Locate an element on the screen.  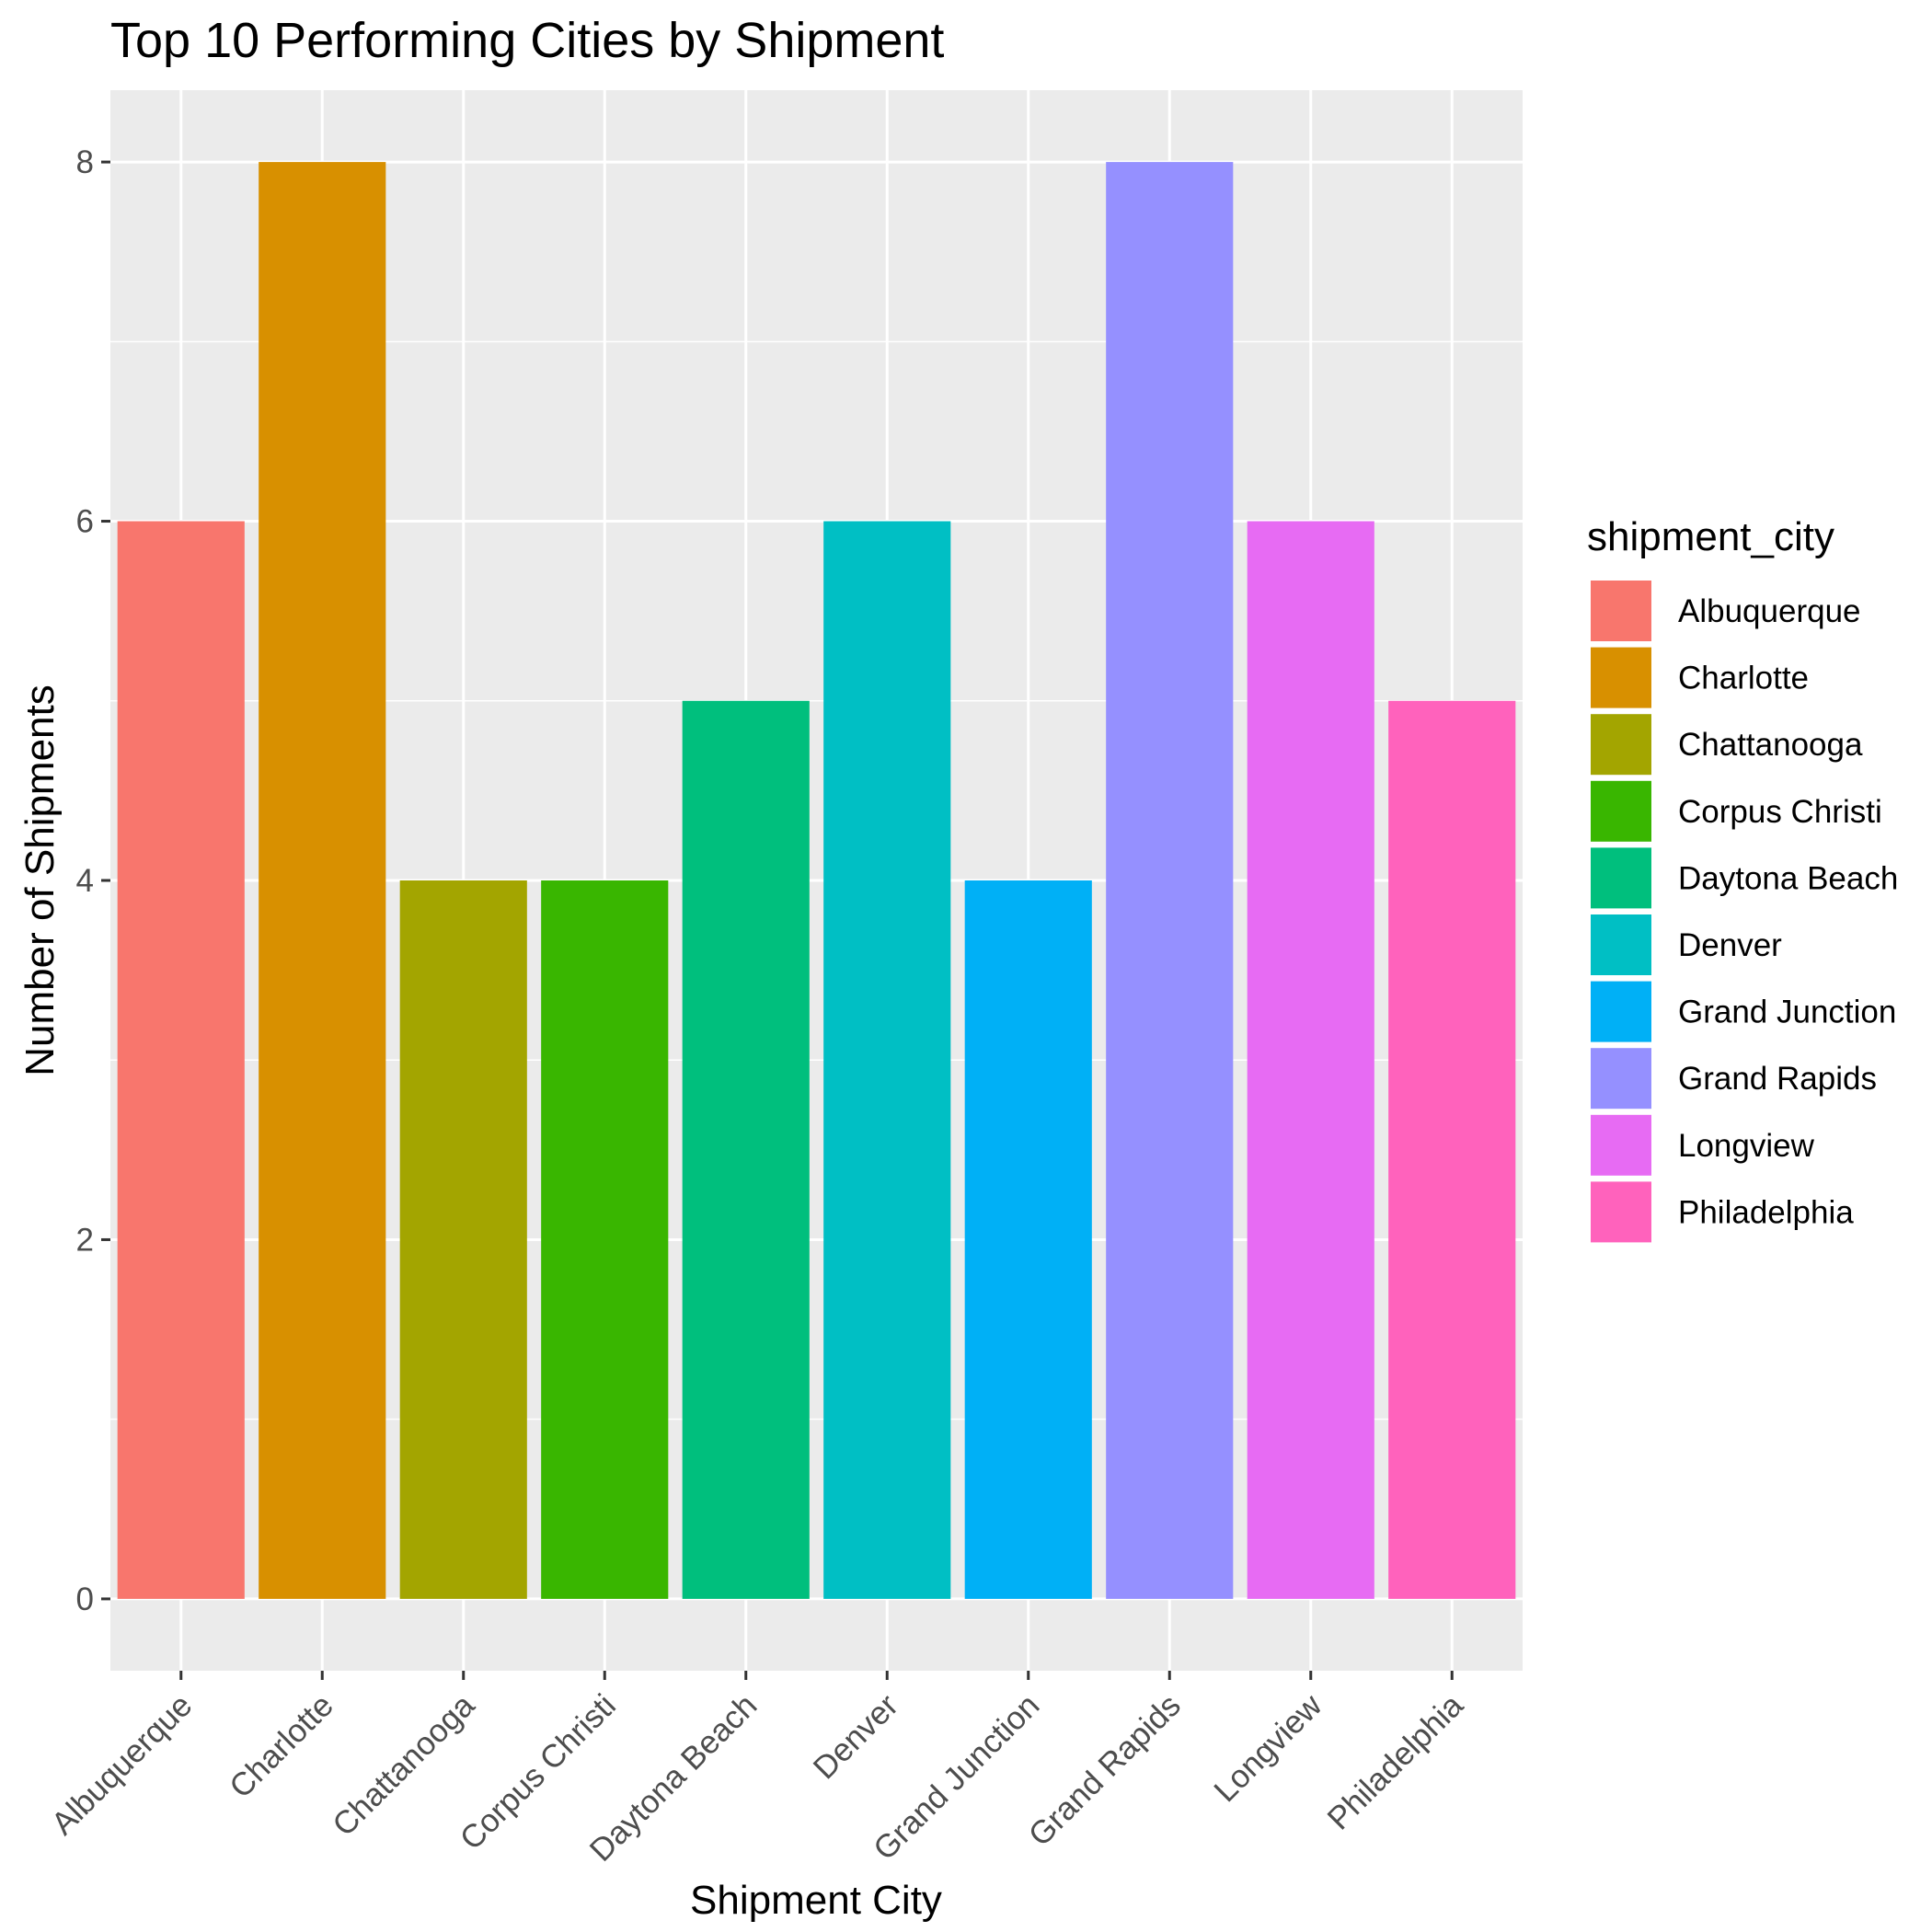
x-tick-label: Chattanooga is located at coordinates (404, 1765).